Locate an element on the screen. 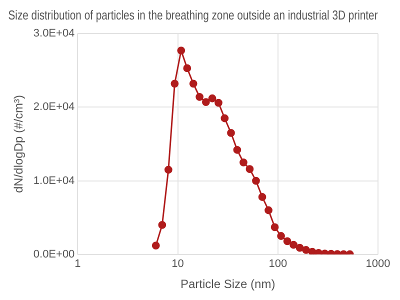 The width and height of the screenshot is (400, 300). y-tick-label: 0.0E+00 is located at coordinates (54, 254).